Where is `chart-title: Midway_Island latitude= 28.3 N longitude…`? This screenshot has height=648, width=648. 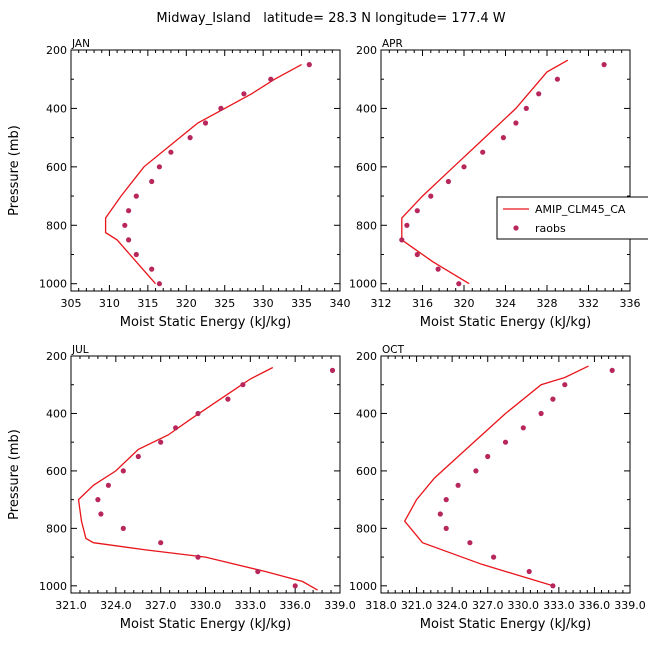
chart-title: Midway_Island latitude= 28.3 N longitude… is located at coordinates (330, 18).